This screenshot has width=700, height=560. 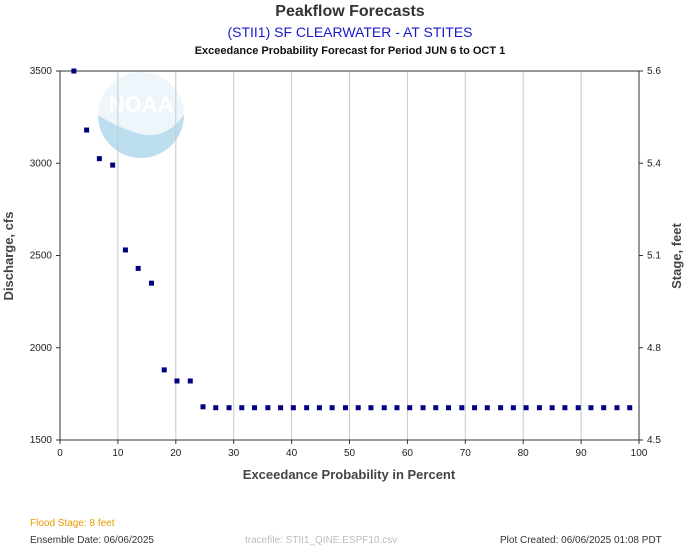 I want to click on y-tick-label: 1500, so click(x=41, y=440).